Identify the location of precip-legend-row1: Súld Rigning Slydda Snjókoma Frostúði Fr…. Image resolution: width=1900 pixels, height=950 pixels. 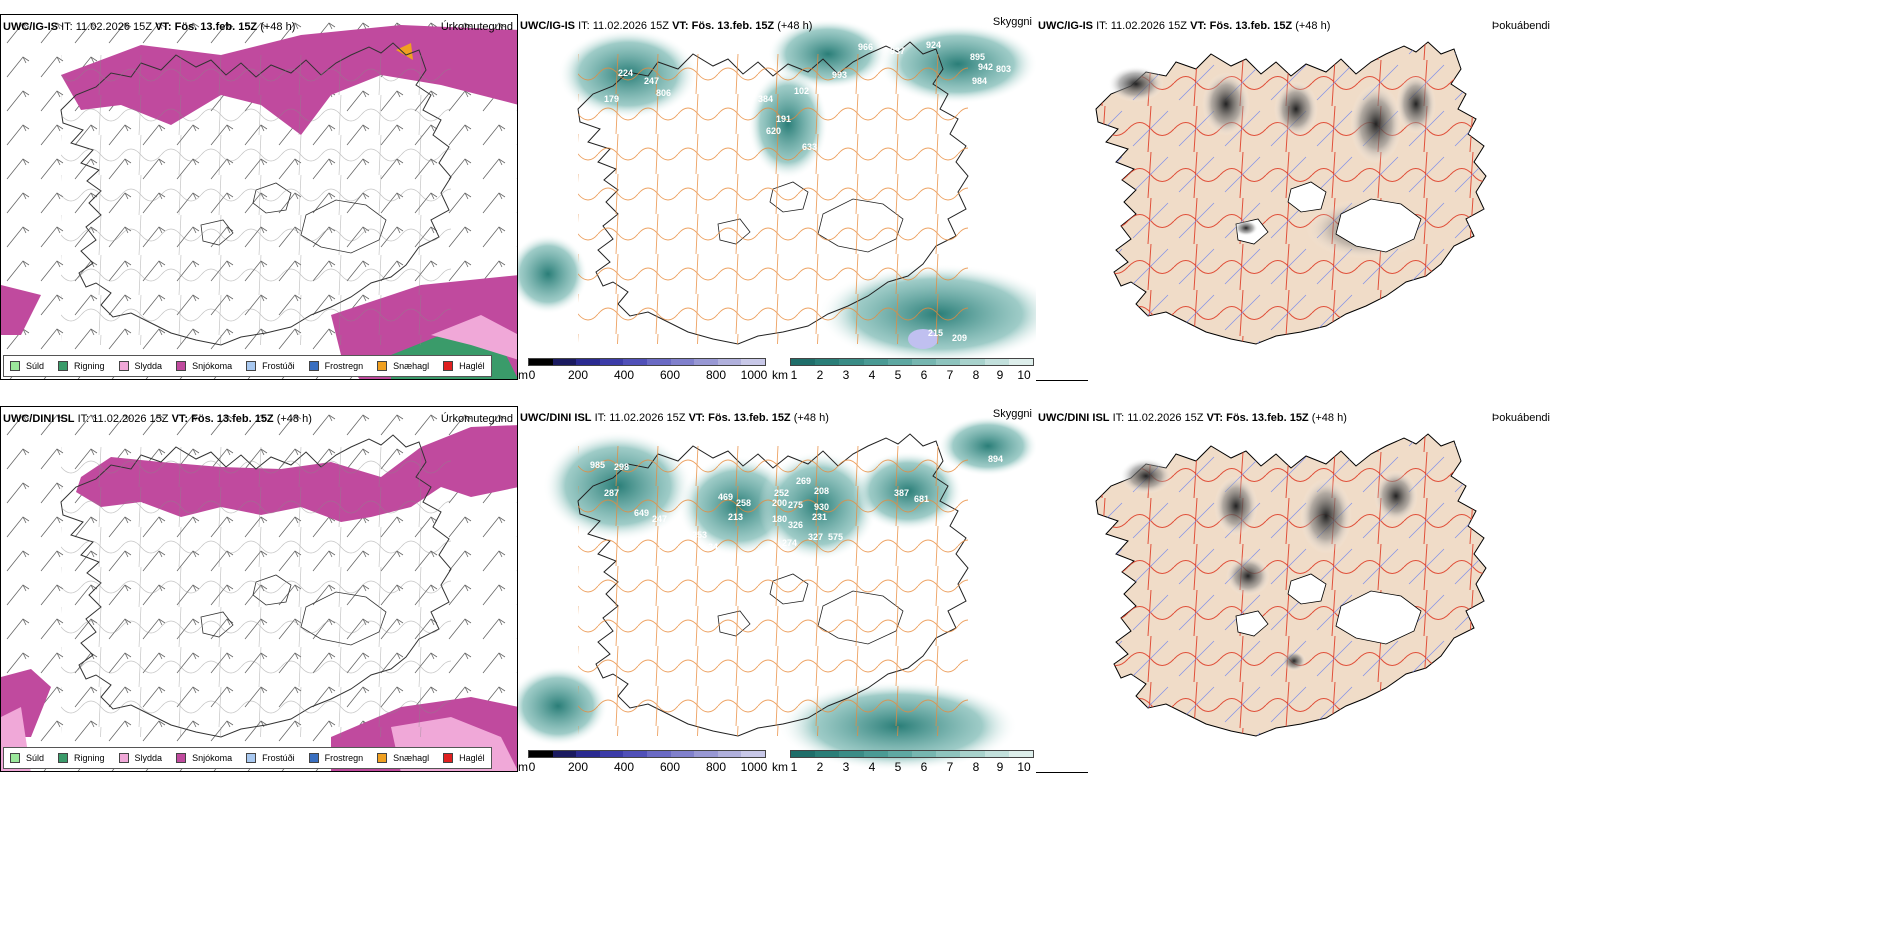
(247, 366).